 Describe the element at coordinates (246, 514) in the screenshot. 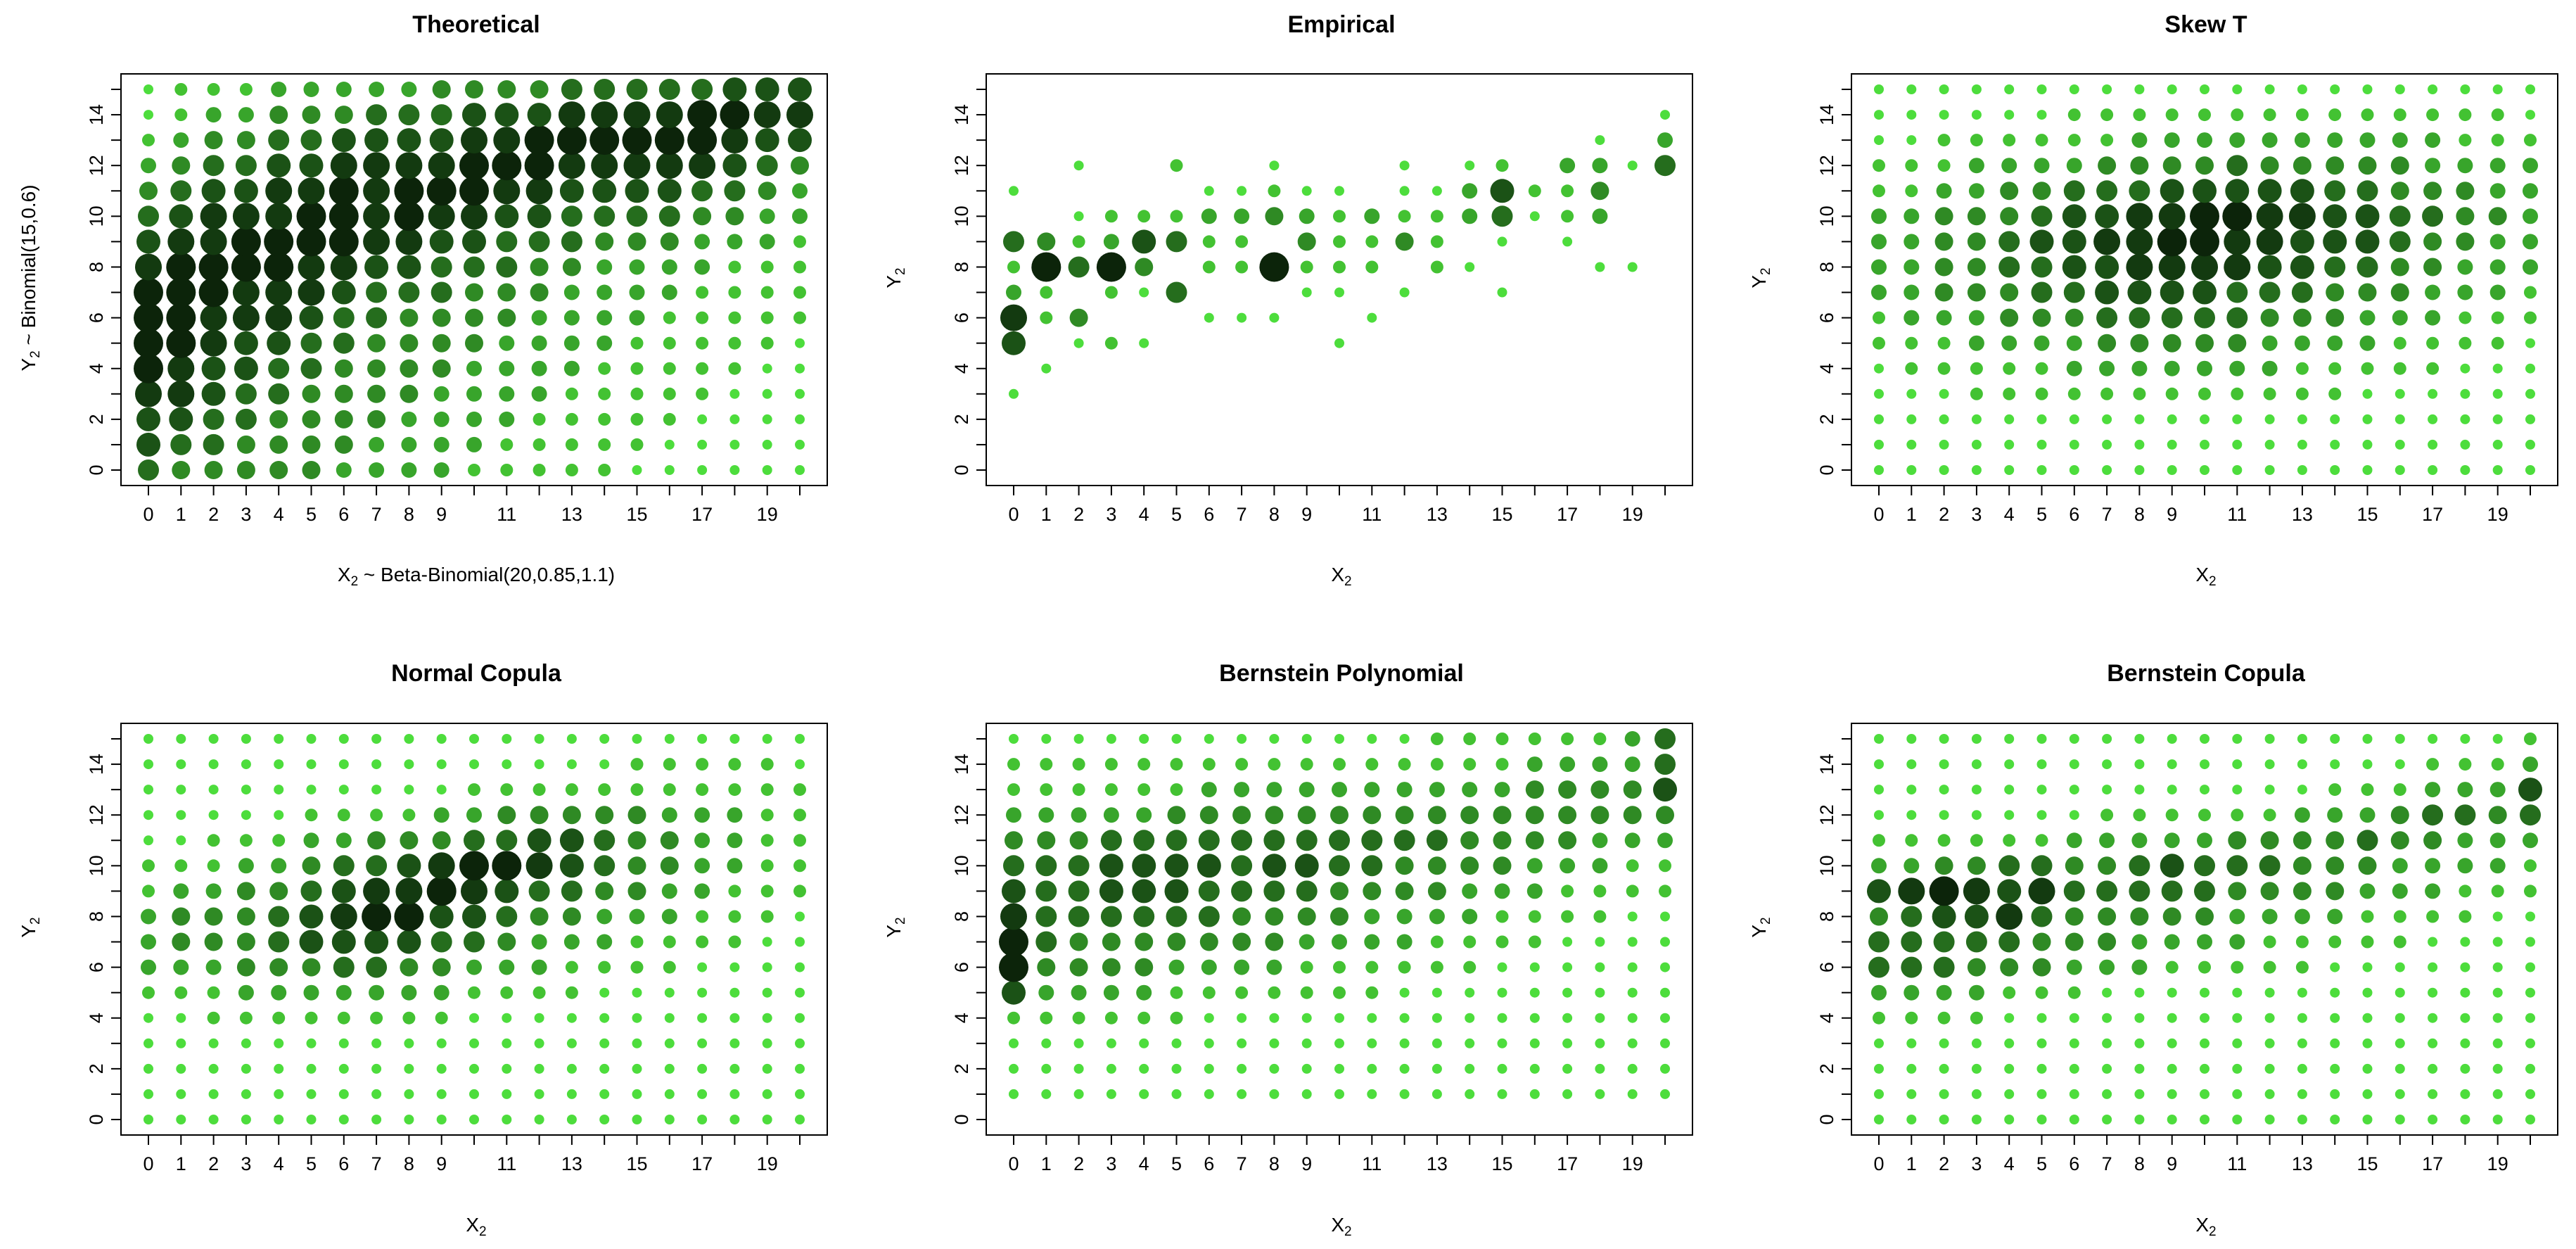

I see `x-tick-label: 3` at that location.